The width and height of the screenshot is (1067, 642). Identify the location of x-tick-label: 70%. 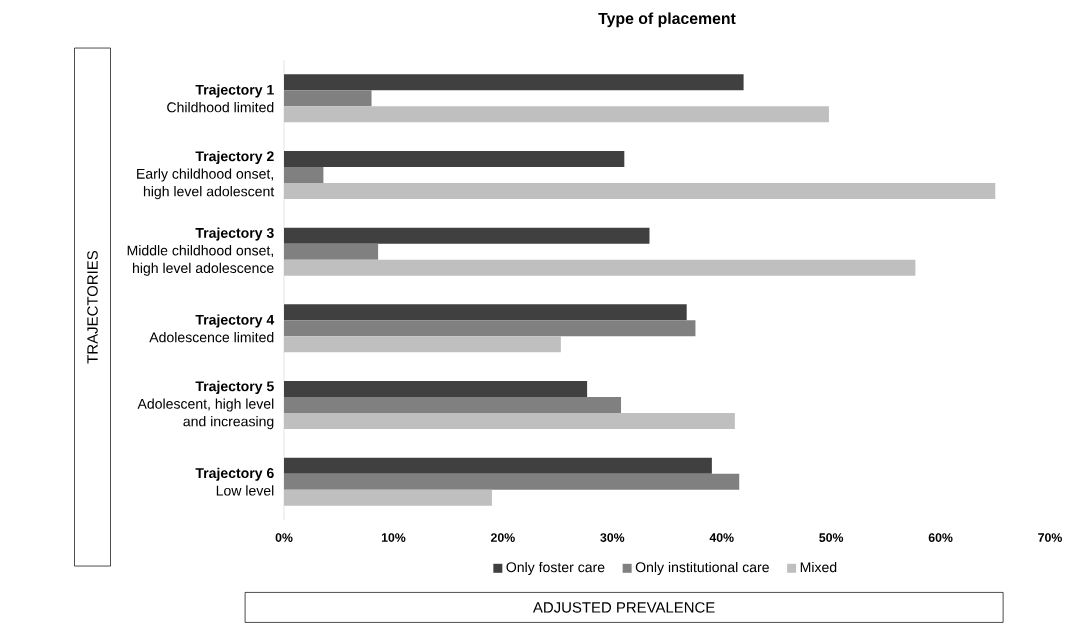
(1050, 537).